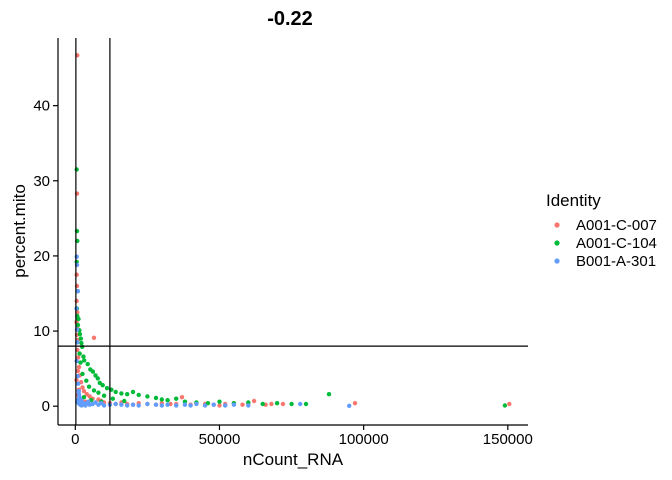 The width and height of the screenshot is (672, 480). Describe the element at coordinates (508, 439) in the screenshot. I see `x-tick-label: 150000` at that location.